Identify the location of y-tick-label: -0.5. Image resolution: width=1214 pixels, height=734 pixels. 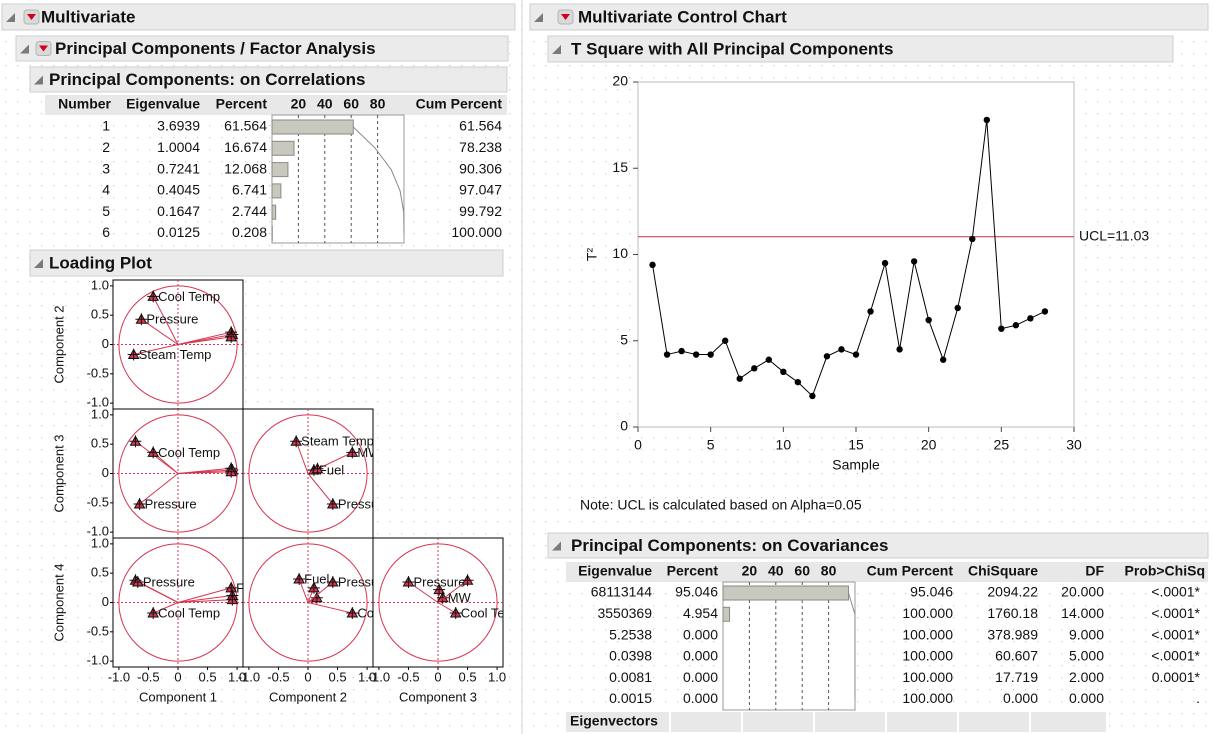
(98, 372).